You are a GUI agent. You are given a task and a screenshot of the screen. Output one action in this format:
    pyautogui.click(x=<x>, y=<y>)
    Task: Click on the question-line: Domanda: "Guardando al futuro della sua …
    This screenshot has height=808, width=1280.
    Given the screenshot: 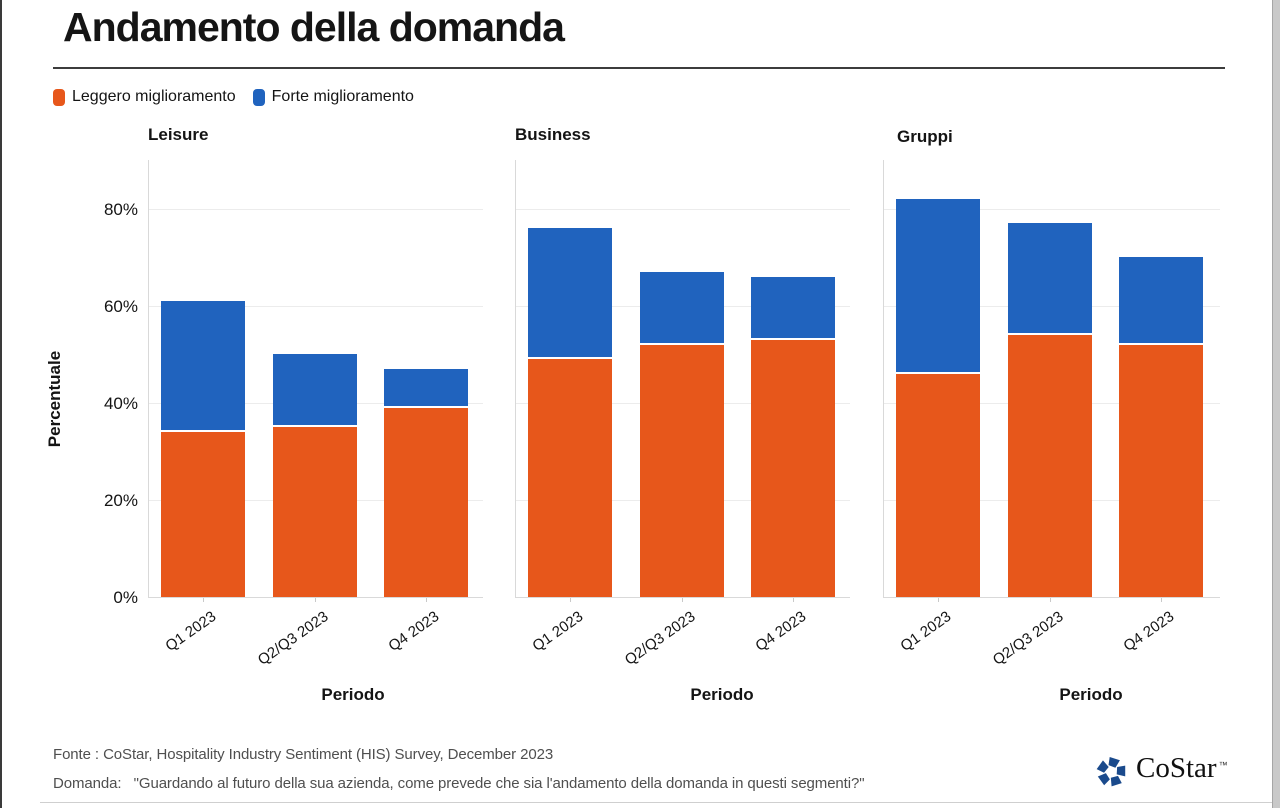 What is the action you would take?
    pyautogui.click(x=459, y=783)
    